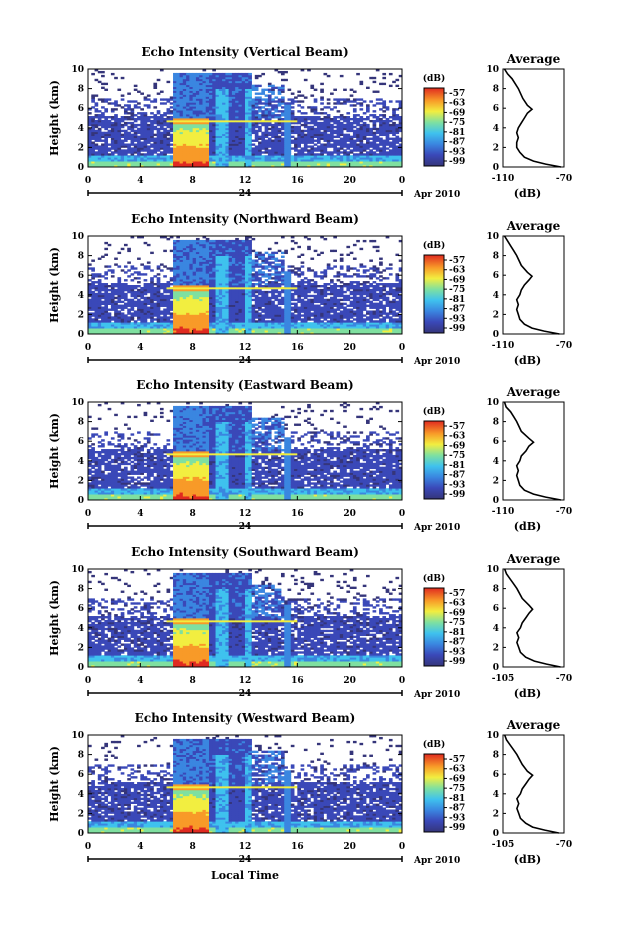 Image resolution: width=619 pixels, height=929 pixels. What do you see at coordinates (245, 219) in the screenshot?
I see `panel-title: Echo Intensity (Northward Beam)` at bounding box center [245, 219].